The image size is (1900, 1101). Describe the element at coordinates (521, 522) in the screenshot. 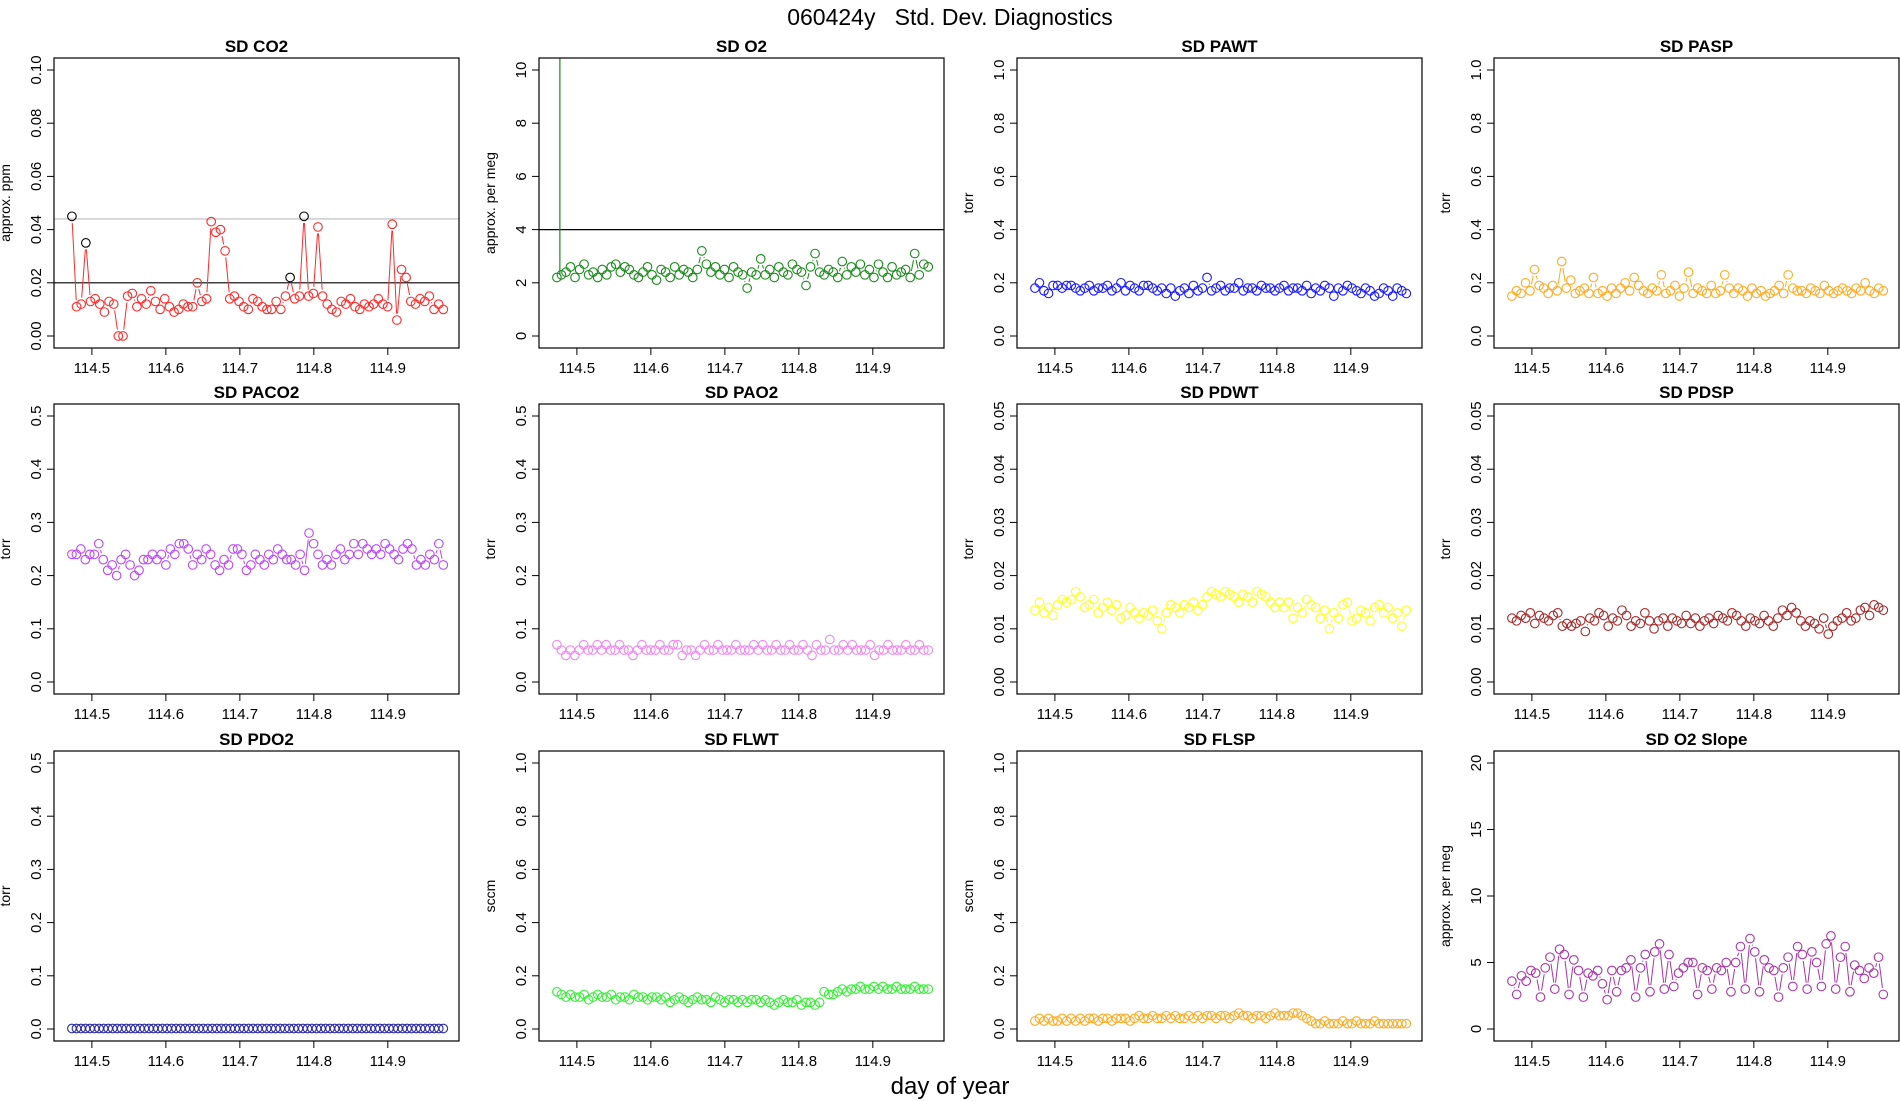

I see `y-tick-label: 0.3` at that location.